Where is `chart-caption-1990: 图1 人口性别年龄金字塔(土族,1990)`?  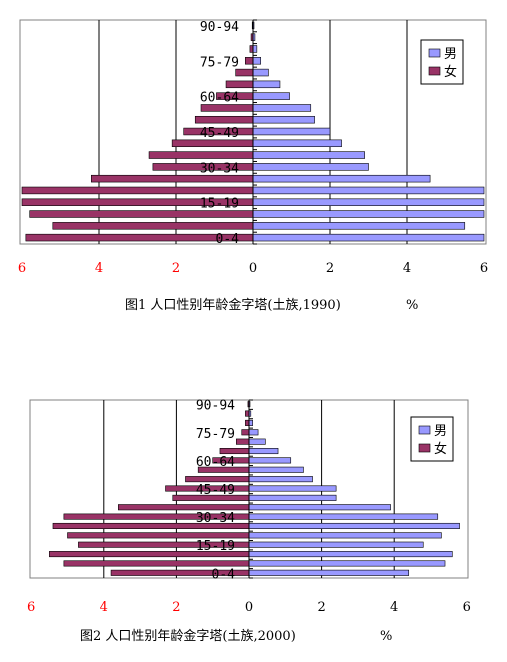 chart-caption-1990: 图1 人口性别年龄金字塔(土族,1990) is located at coordinates (233, 303).